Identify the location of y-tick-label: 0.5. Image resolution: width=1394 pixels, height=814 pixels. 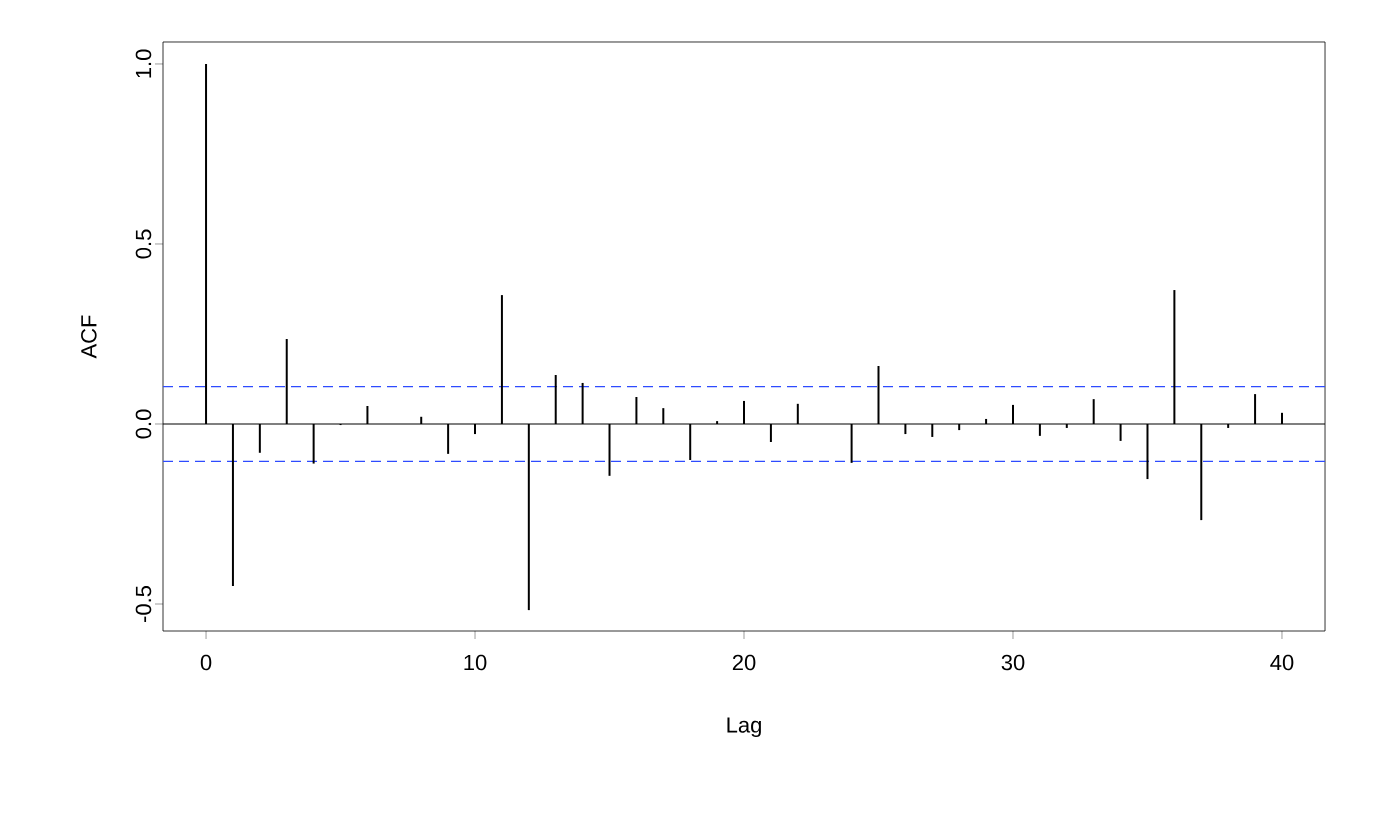
(143, 244).